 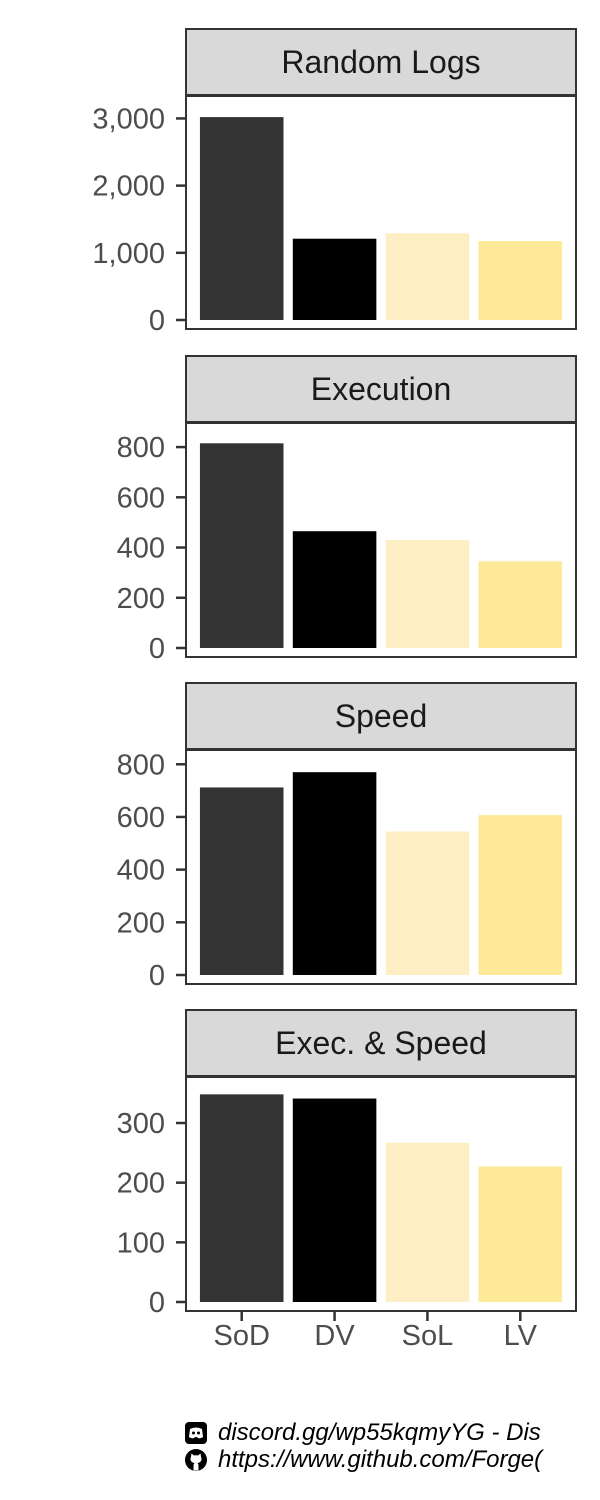 What do you see at coordinates (521, 1336) in the screenshot?
I see `x-tick-label: LV` at bounding box center [521, 1336].